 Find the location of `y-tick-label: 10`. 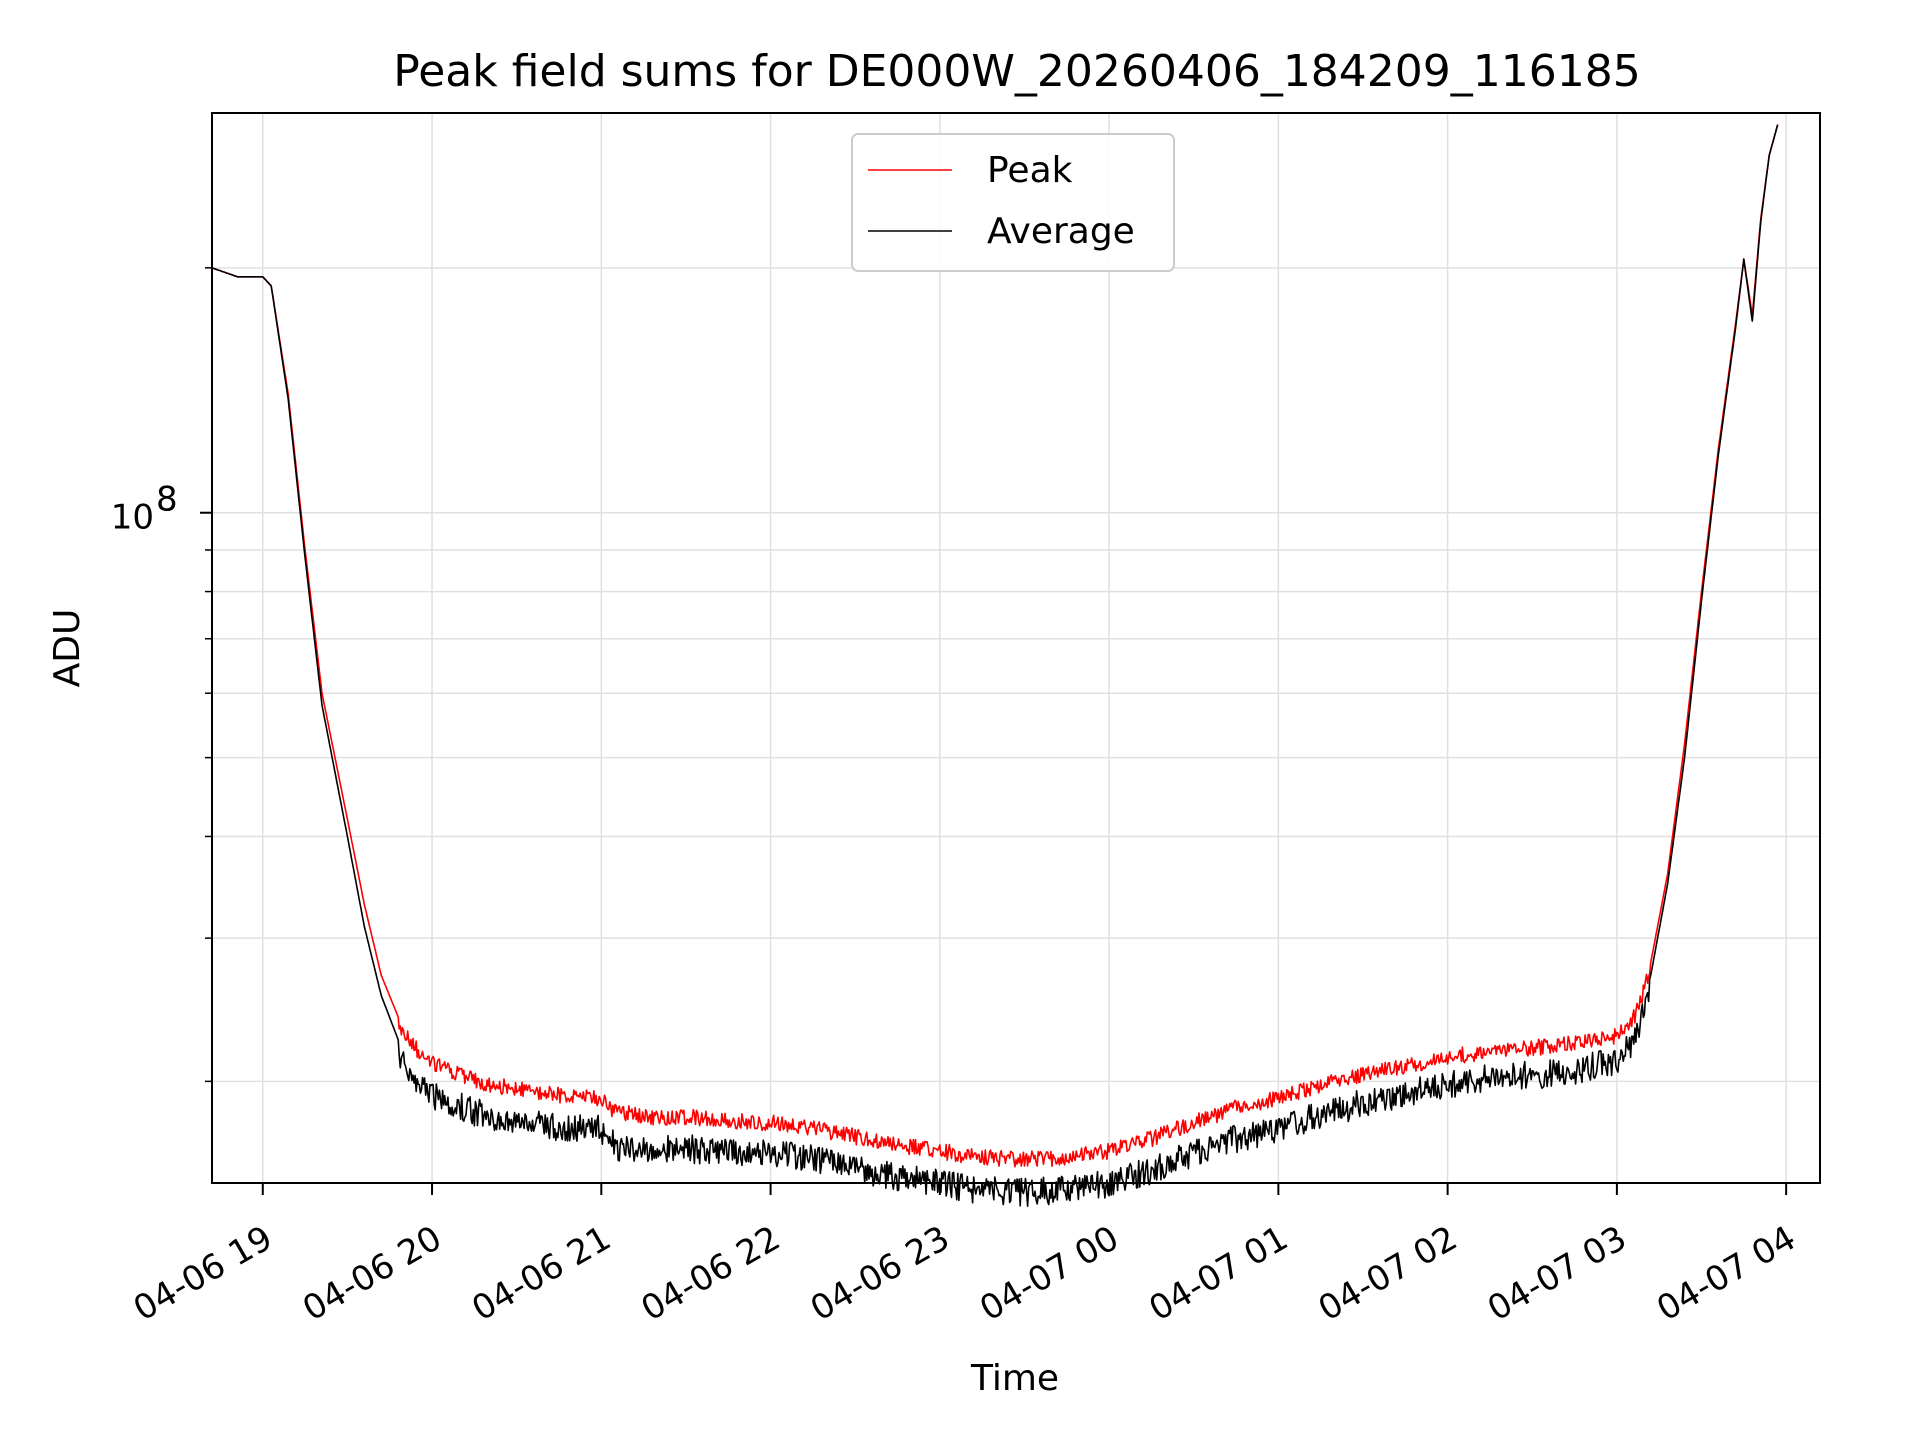

y-tick-label: 10 is located at coordinates (132, 518).